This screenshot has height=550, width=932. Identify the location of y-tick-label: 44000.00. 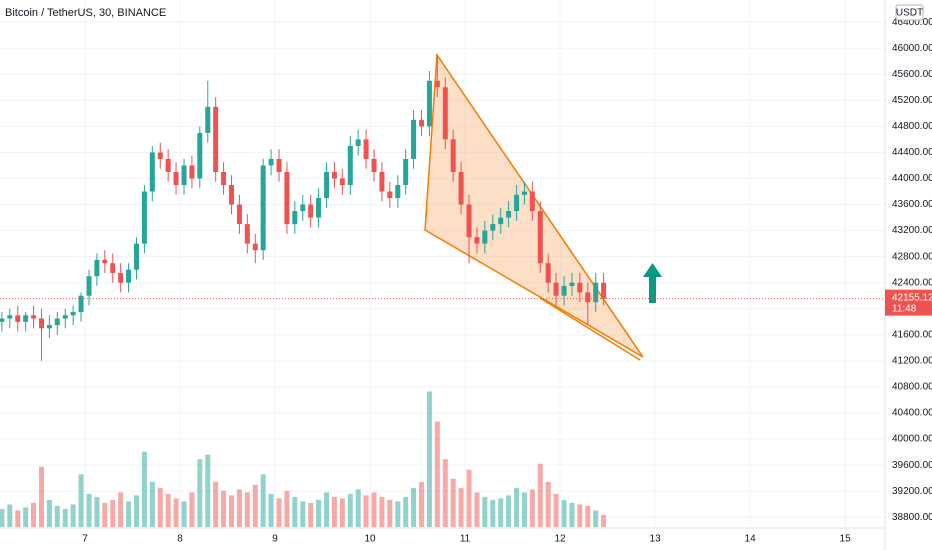
(912, 178).